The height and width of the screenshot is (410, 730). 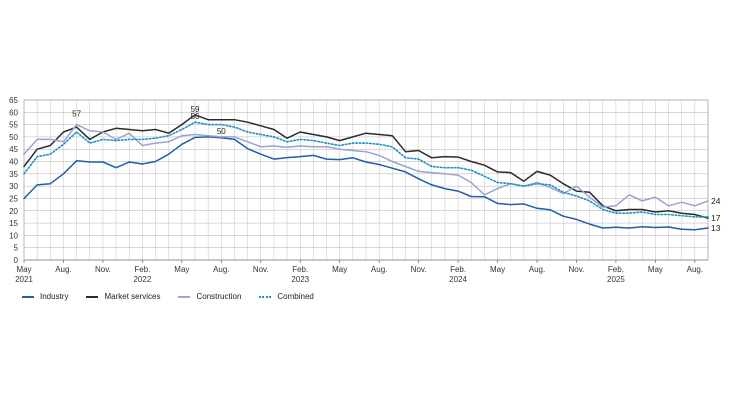 What do you see at coordinates (92, 296) in the screenshot?
I see `legend-swatch-market-services` at bounding box center [92, 296].